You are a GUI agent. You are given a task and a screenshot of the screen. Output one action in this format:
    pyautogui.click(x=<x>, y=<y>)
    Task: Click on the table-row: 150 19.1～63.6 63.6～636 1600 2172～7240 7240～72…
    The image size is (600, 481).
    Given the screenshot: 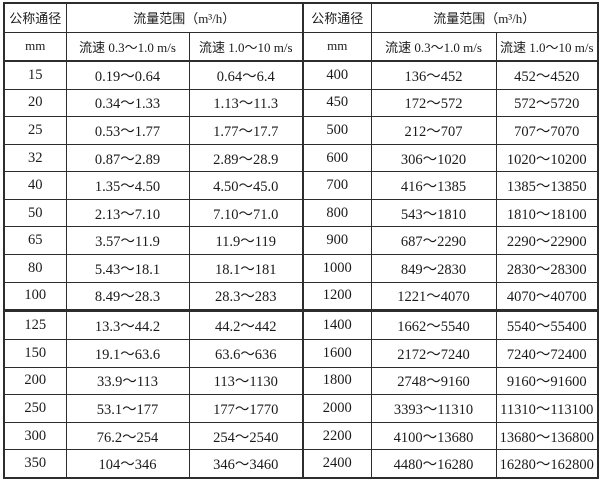 What is the action you would take?
    pyautogui.click(x=301, y=353)
    